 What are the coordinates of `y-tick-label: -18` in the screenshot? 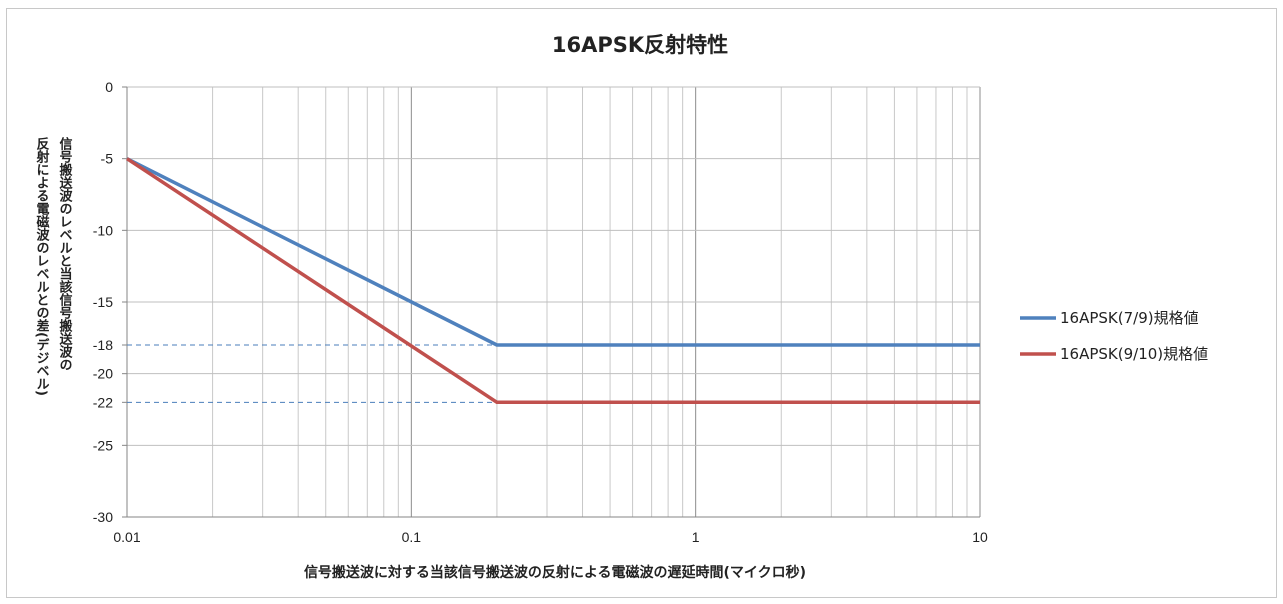 It's located at (103, 345).